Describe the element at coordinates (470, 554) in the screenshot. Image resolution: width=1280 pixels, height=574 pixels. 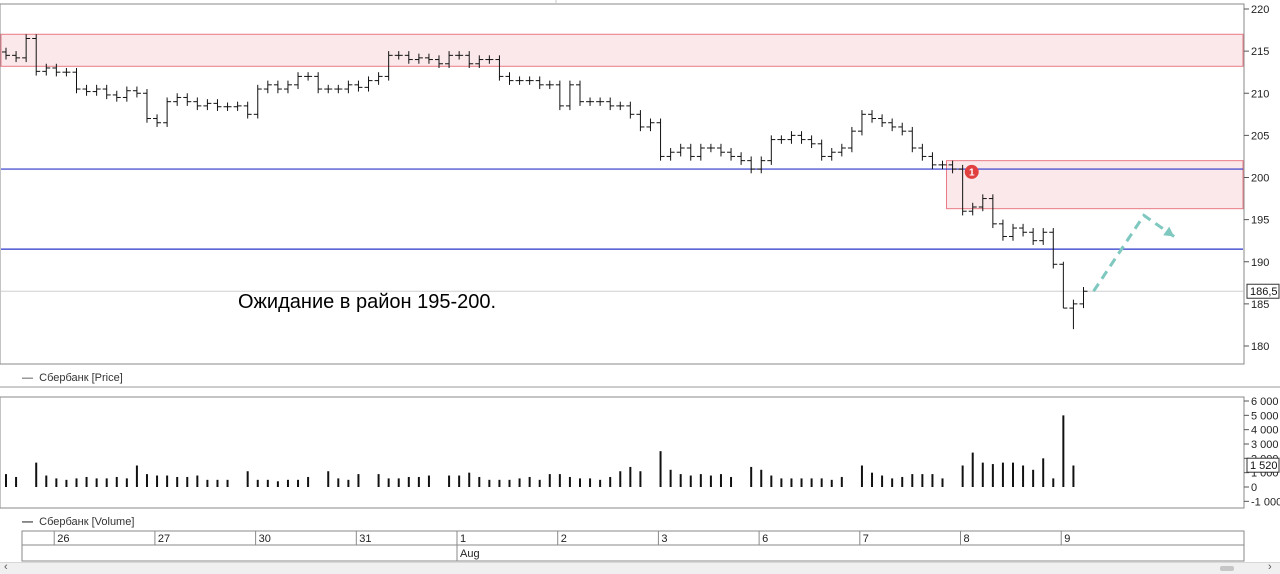
I see `time-axis-month-label: Aug` at that location.